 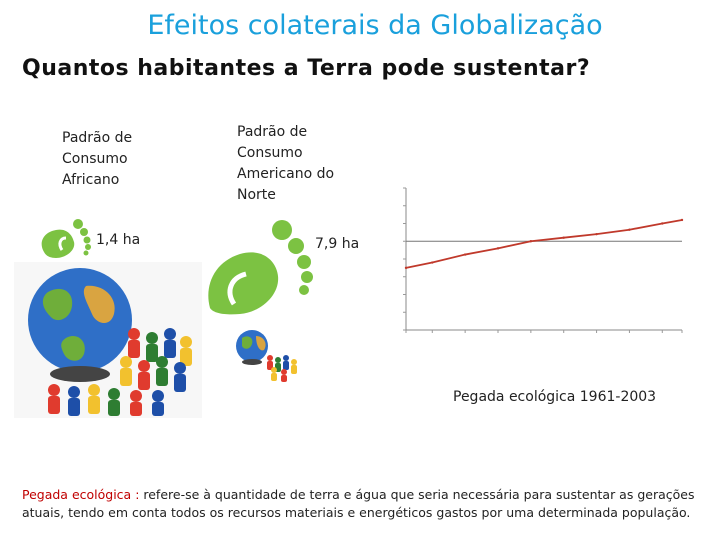 I want to click on north-american-consumption-label: Padrão de Consumo Americano do Norte, so click(x=286, y=163).